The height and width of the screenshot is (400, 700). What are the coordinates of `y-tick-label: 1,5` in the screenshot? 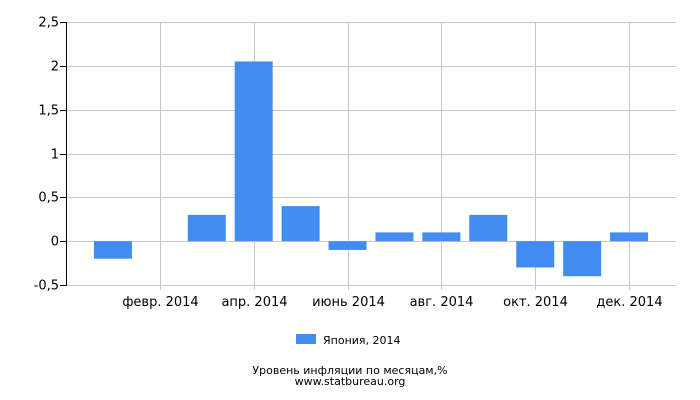 It's located at (48, 111).